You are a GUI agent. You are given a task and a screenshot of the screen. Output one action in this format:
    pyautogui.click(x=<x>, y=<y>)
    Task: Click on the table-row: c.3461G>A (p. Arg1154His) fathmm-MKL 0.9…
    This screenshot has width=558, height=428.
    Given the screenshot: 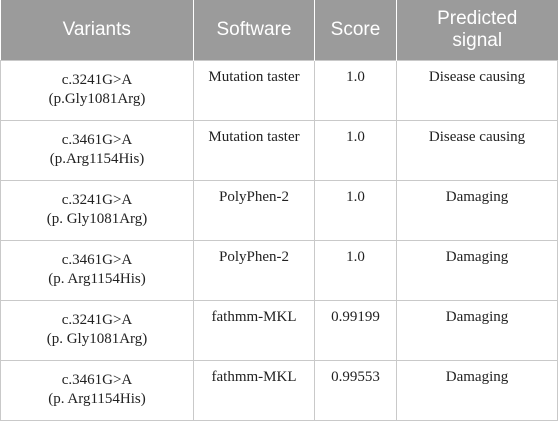 What is the action you would take?
    pyautogui.click(x=279, y=390)
    